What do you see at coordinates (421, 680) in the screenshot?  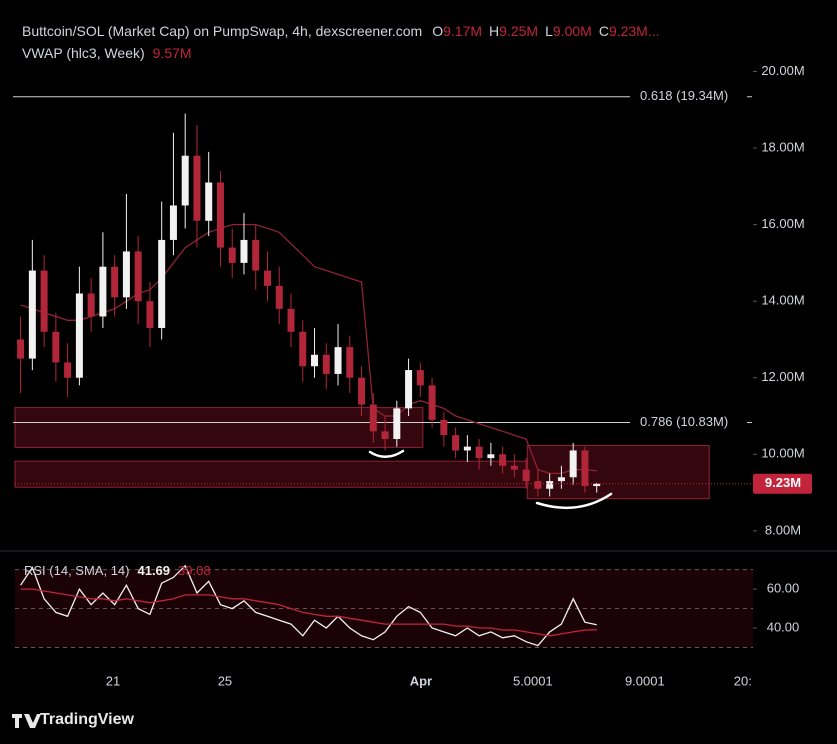 I see `x-tick-label: Apr` at bounding box center [421, 680].